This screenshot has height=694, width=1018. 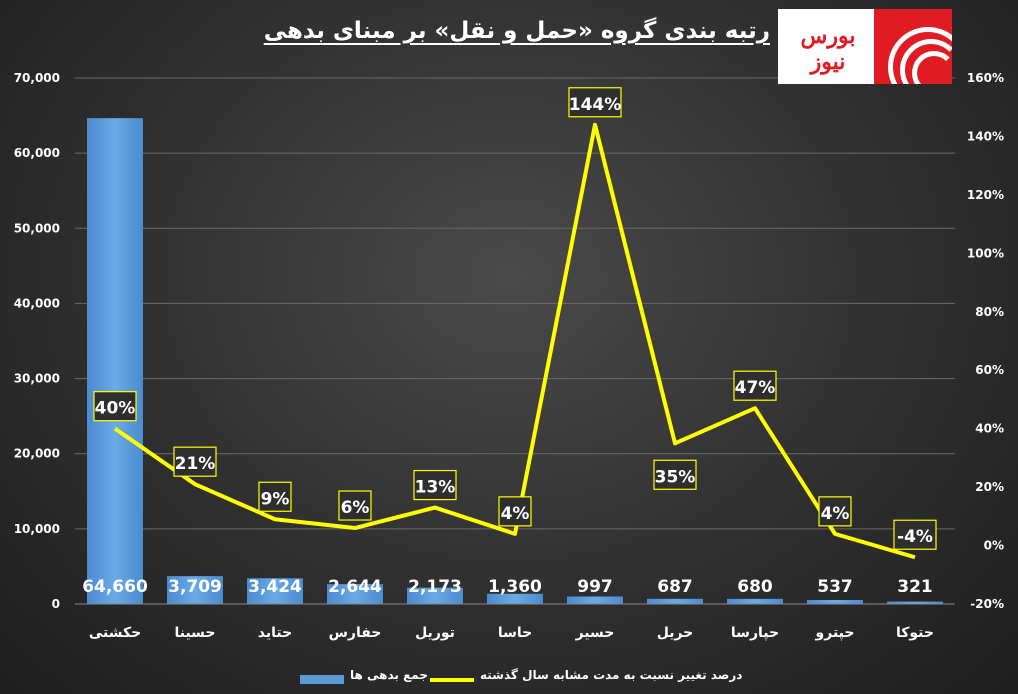 I want to click on x-tick-label: حفارس, so click(x=355, y=633).